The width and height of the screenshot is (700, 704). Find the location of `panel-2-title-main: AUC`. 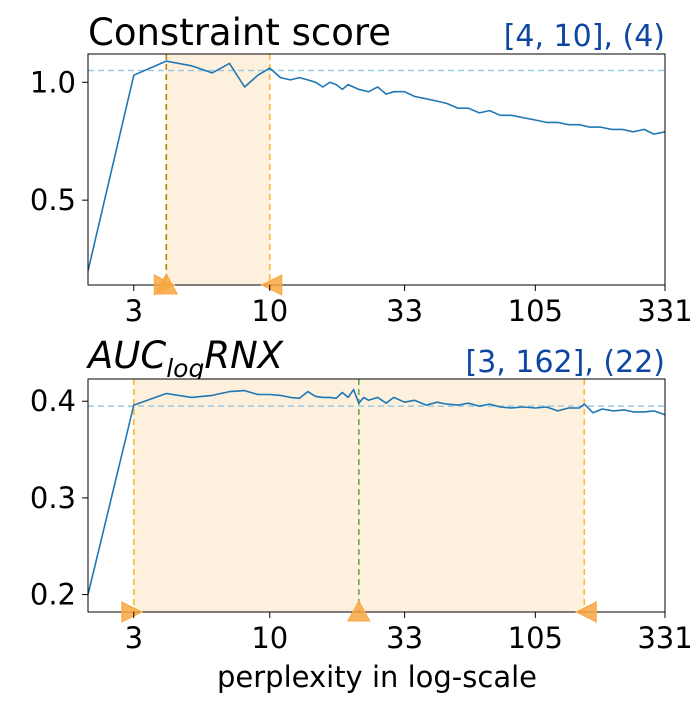

panel-2-title-main: AUC is located at coordinates (126, 355).